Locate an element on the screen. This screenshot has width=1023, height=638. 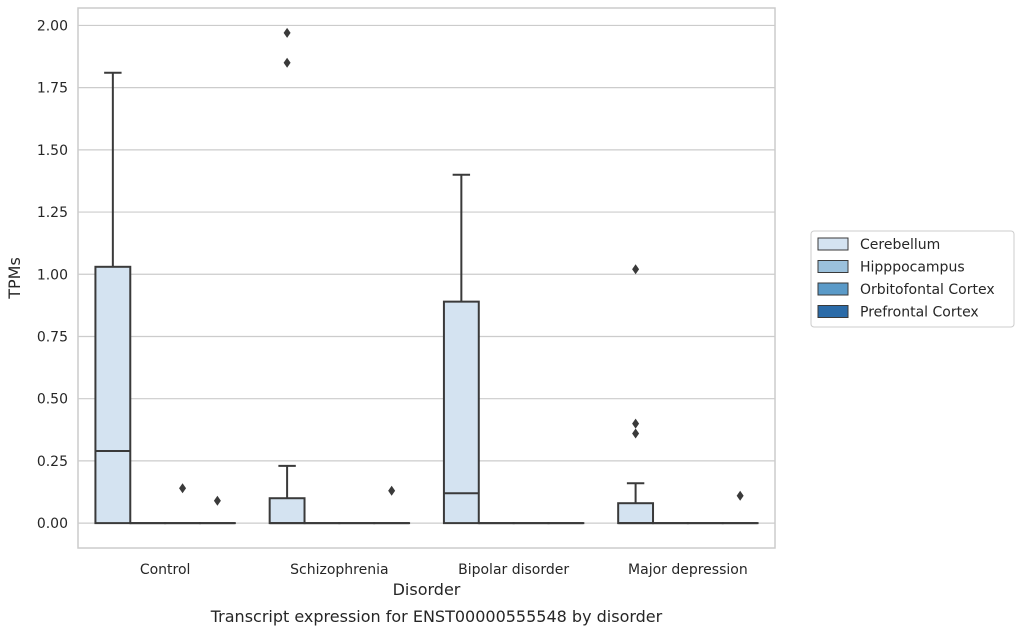
y-tick-label: 1.00 is located at coordinates (52, 275).